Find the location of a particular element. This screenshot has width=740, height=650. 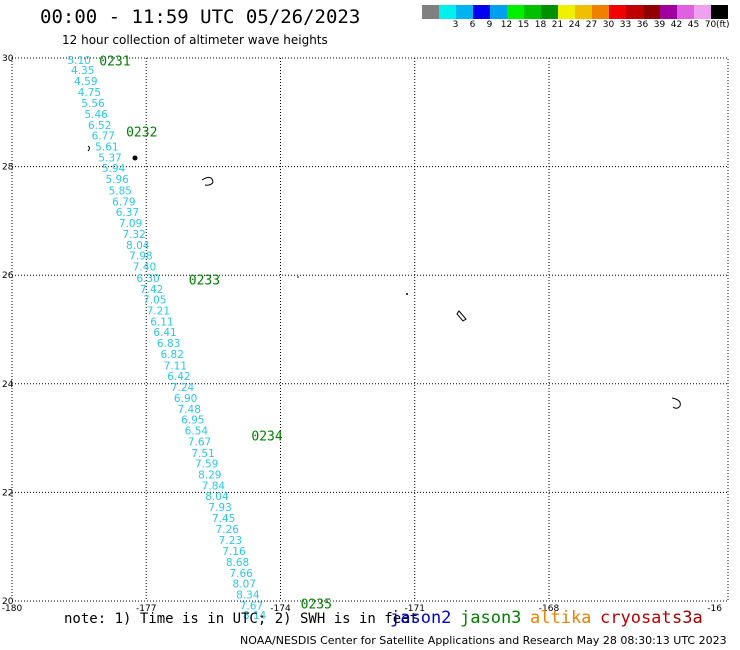

swh-value-label: 7.66 is located at coordinates (241, 574).